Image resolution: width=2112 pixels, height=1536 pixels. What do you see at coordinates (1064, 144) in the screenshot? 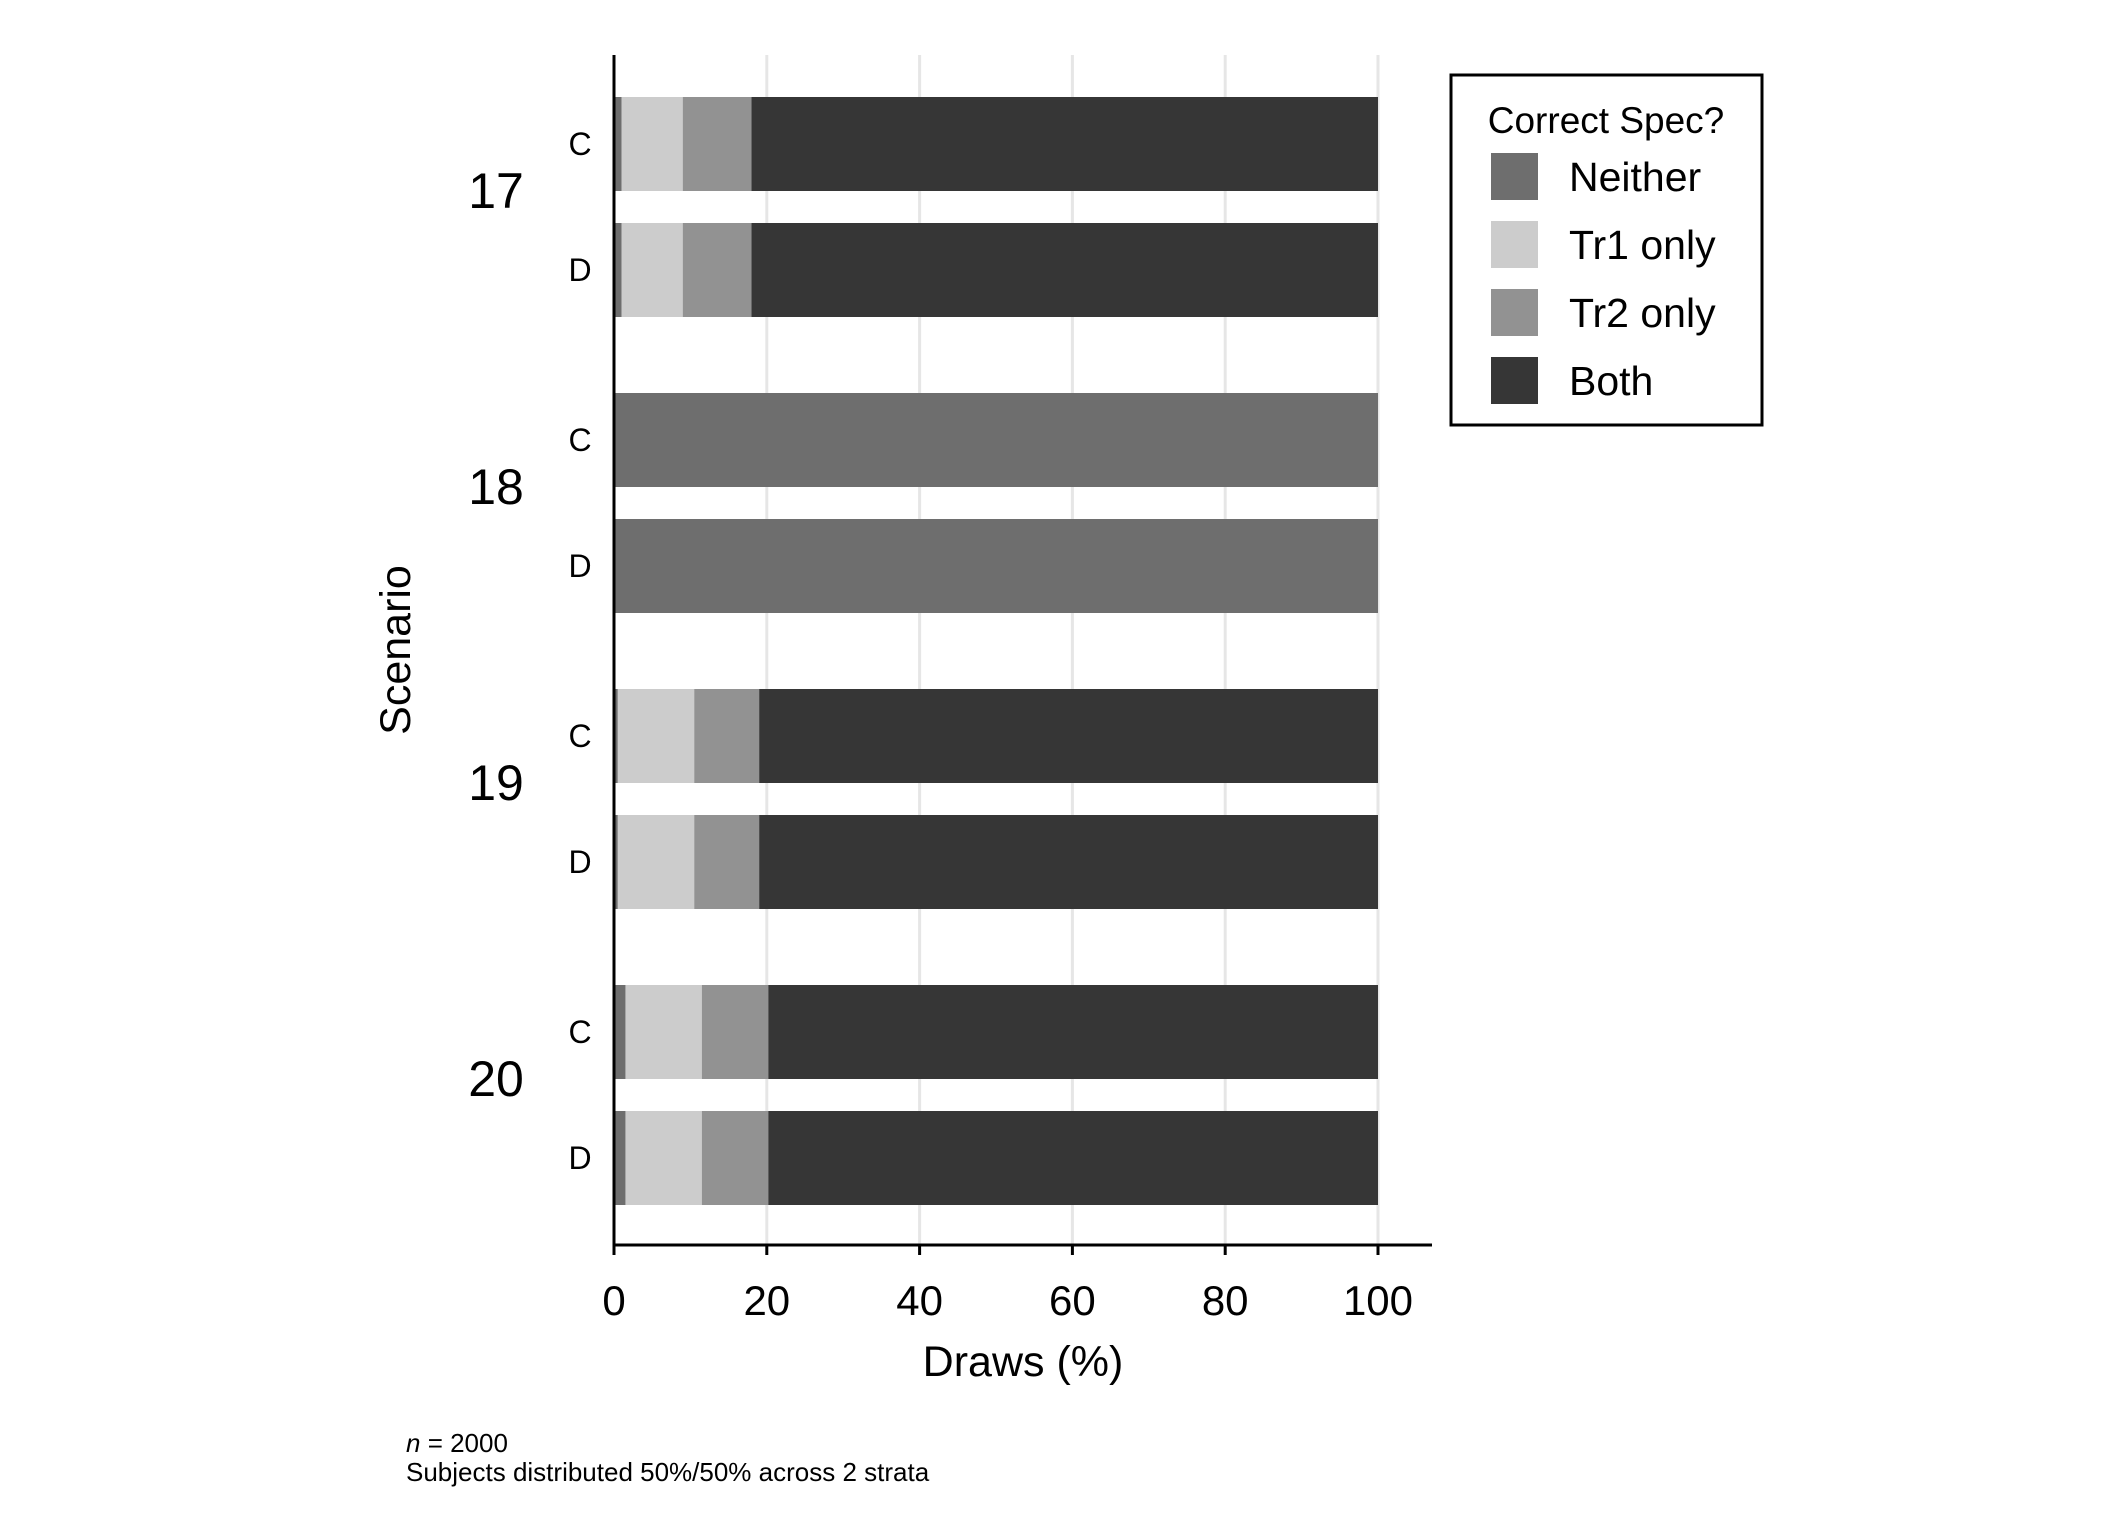
I see `bar-17-c-both` at bounding box center [1064, 144].